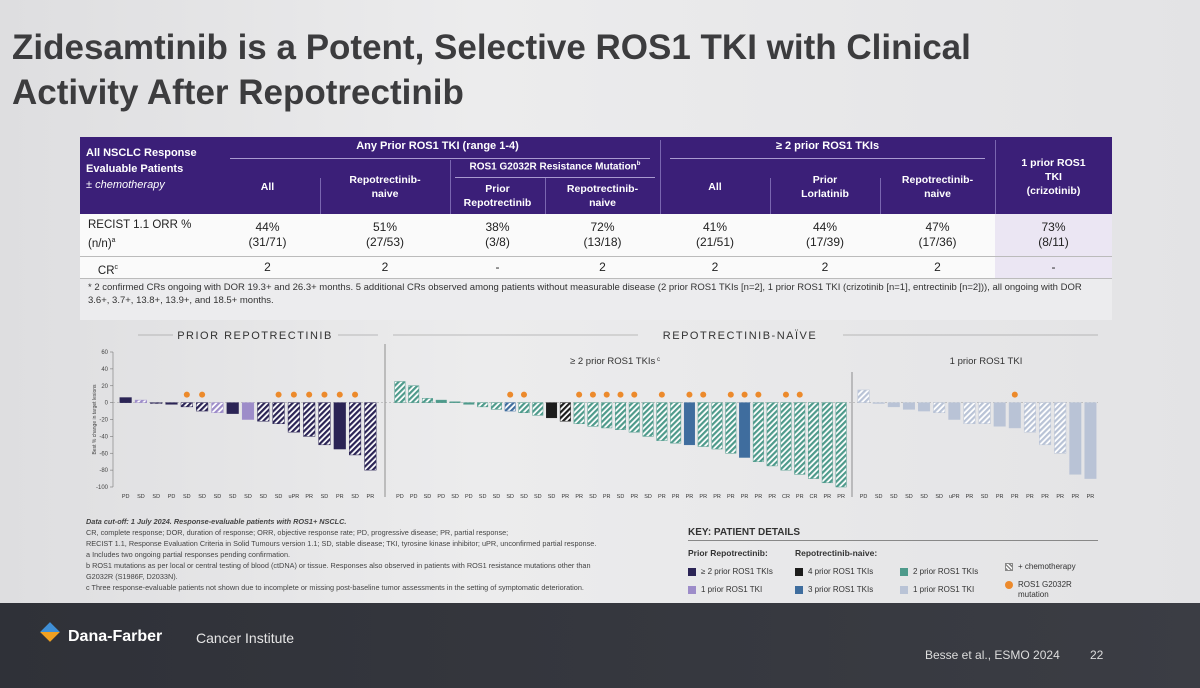 This screenshot has width=1200, height=688. Describe the element at coordinates (104, 370) in the screenshot. I see `y-tick-label: 40` at that location.